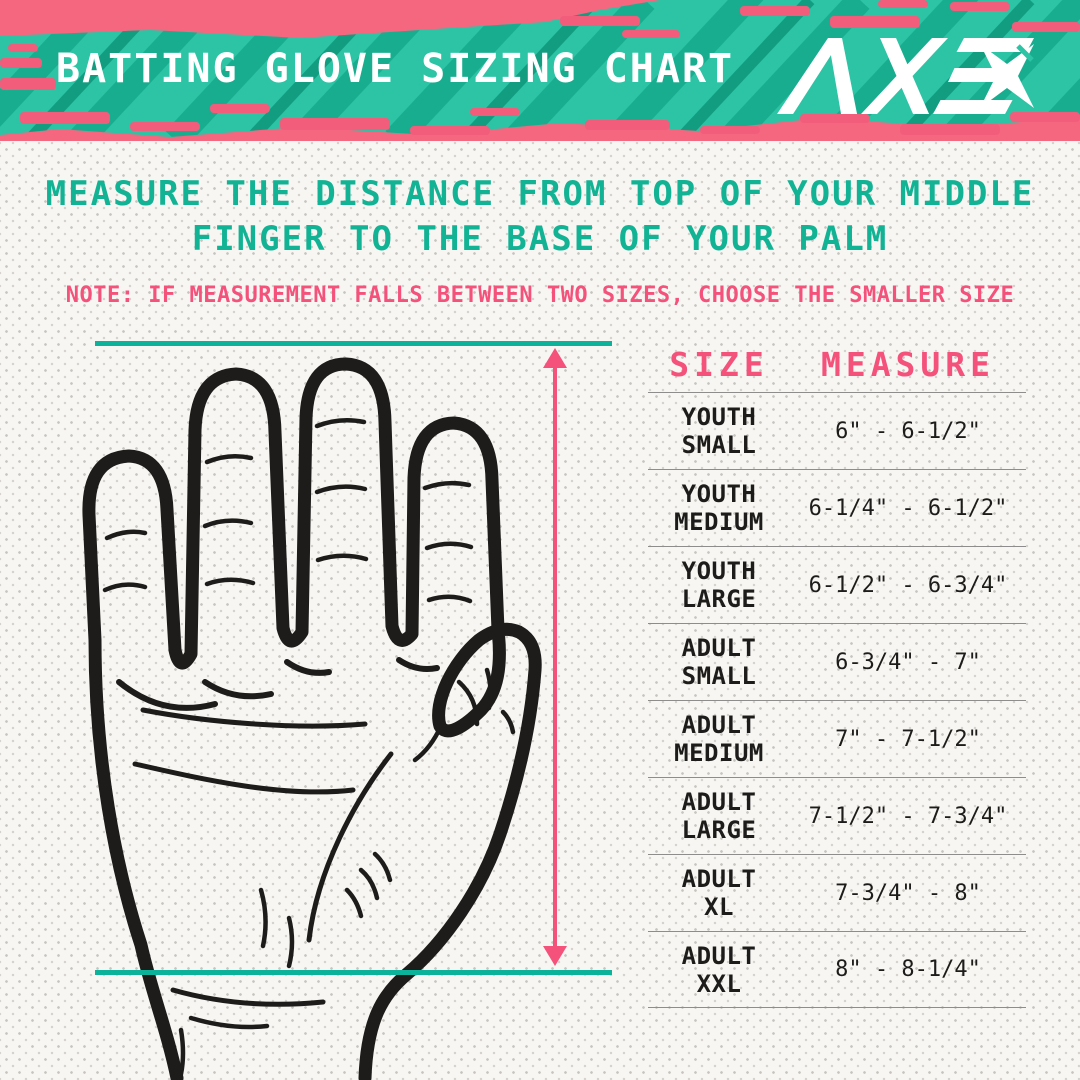 This screenshot has width=1080, height=1080. What do you see at coordinates (908, 508) in the screenshot?
I see `measure-value: 6-1/4" - 6-1/2"` at bounding box center [908, 508].